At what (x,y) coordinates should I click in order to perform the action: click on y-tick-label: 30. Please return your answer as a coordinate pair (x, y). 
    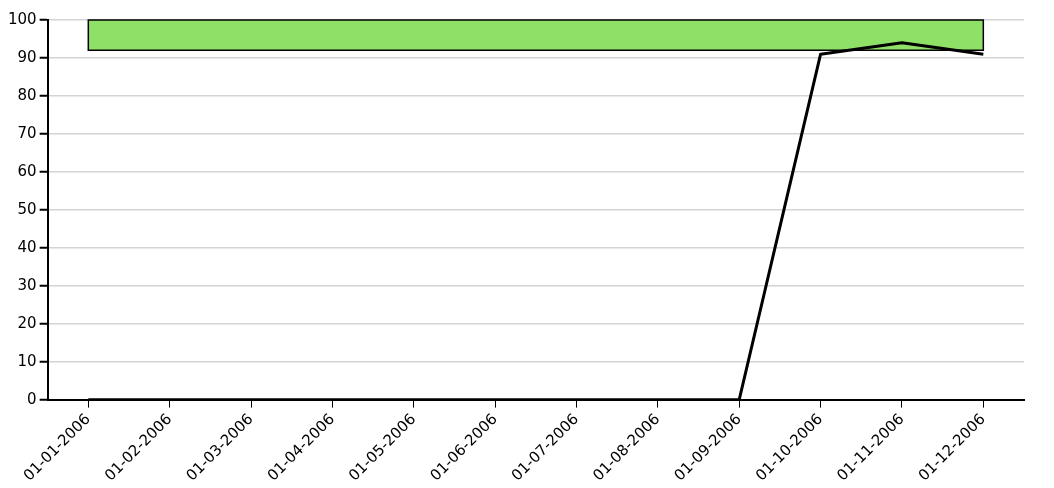
    Looking at the image, I should click on (27, 284).